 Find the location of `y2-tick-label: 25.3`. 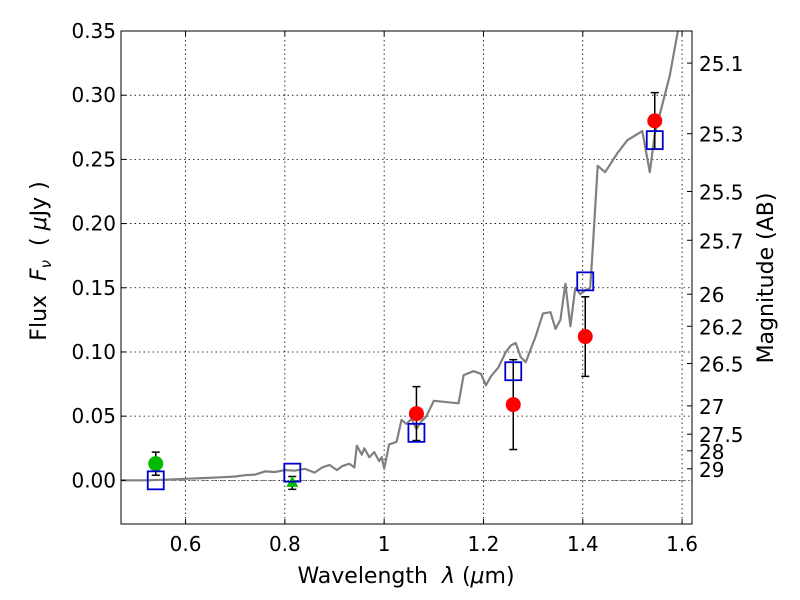

y2-tick-label: 25.3 is located at coordinates (721, 135).